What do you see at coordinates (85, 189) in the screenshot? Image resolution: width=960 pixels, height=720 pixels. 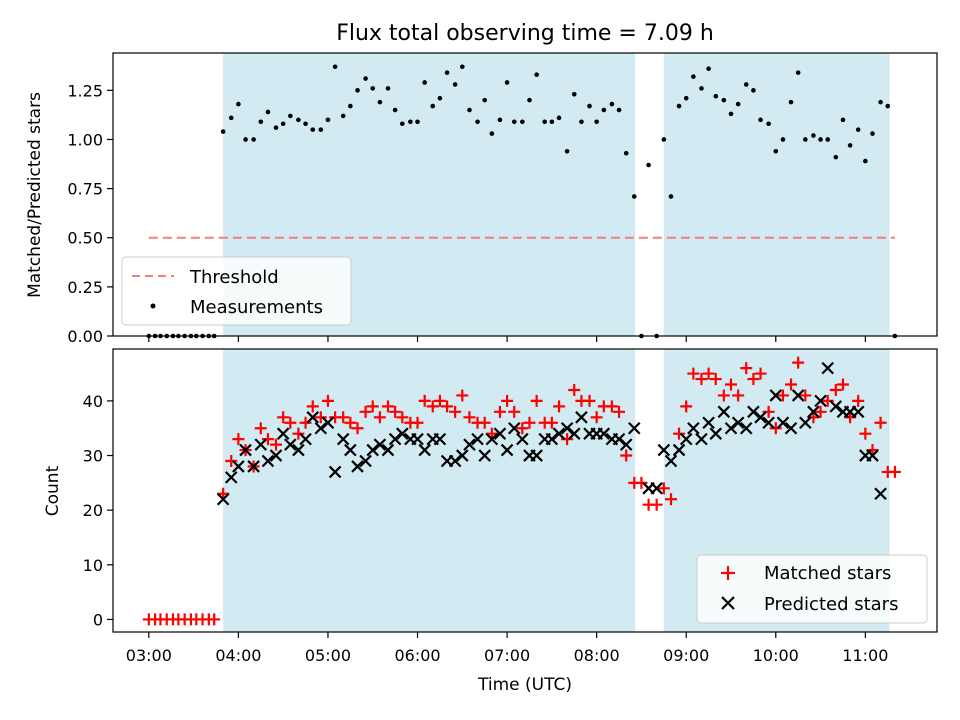 I see `top-y-tick-label: 0.75` at bounding box center [85, 189].